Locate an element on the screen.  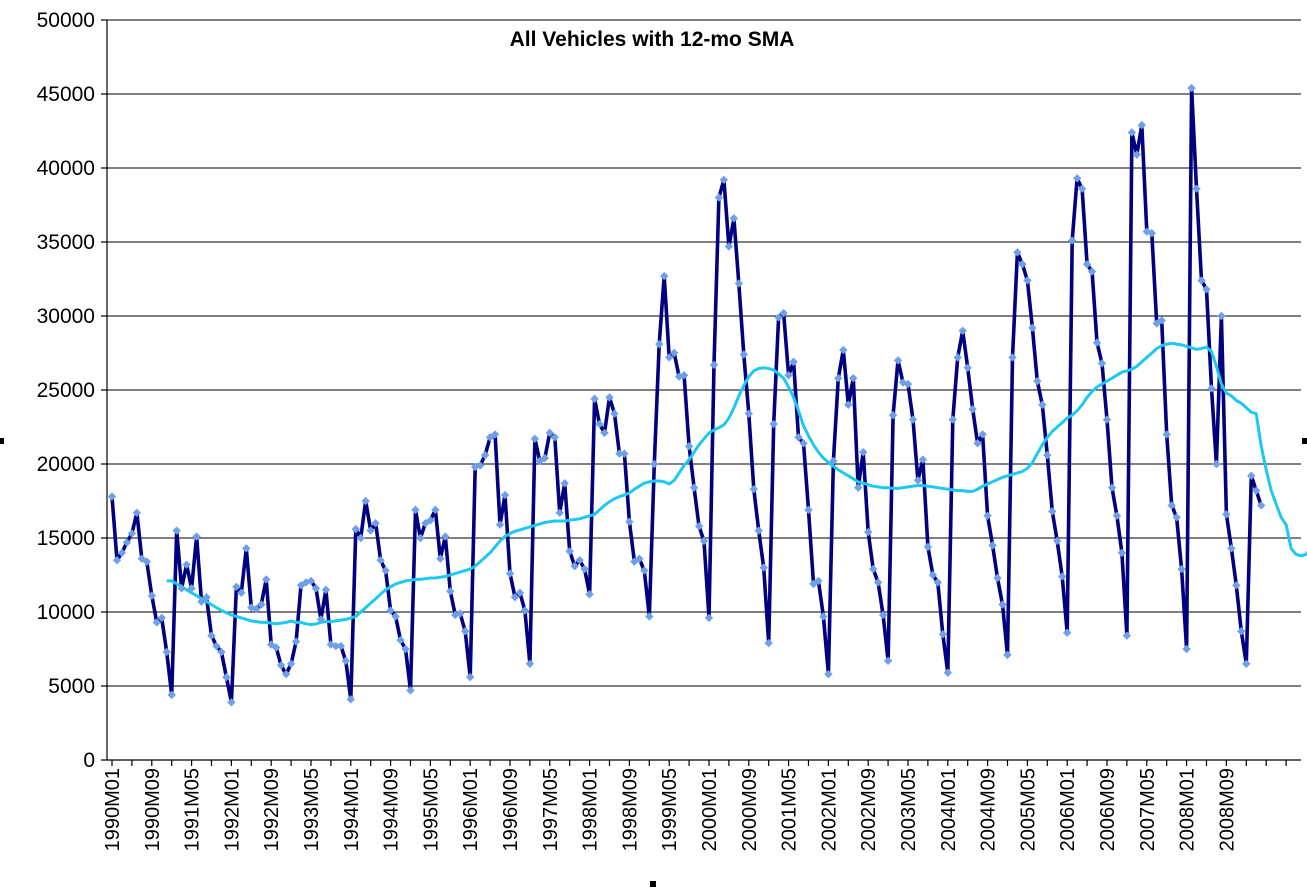
x-tick-label: 2004M01 is located at coordinates (949, 809).